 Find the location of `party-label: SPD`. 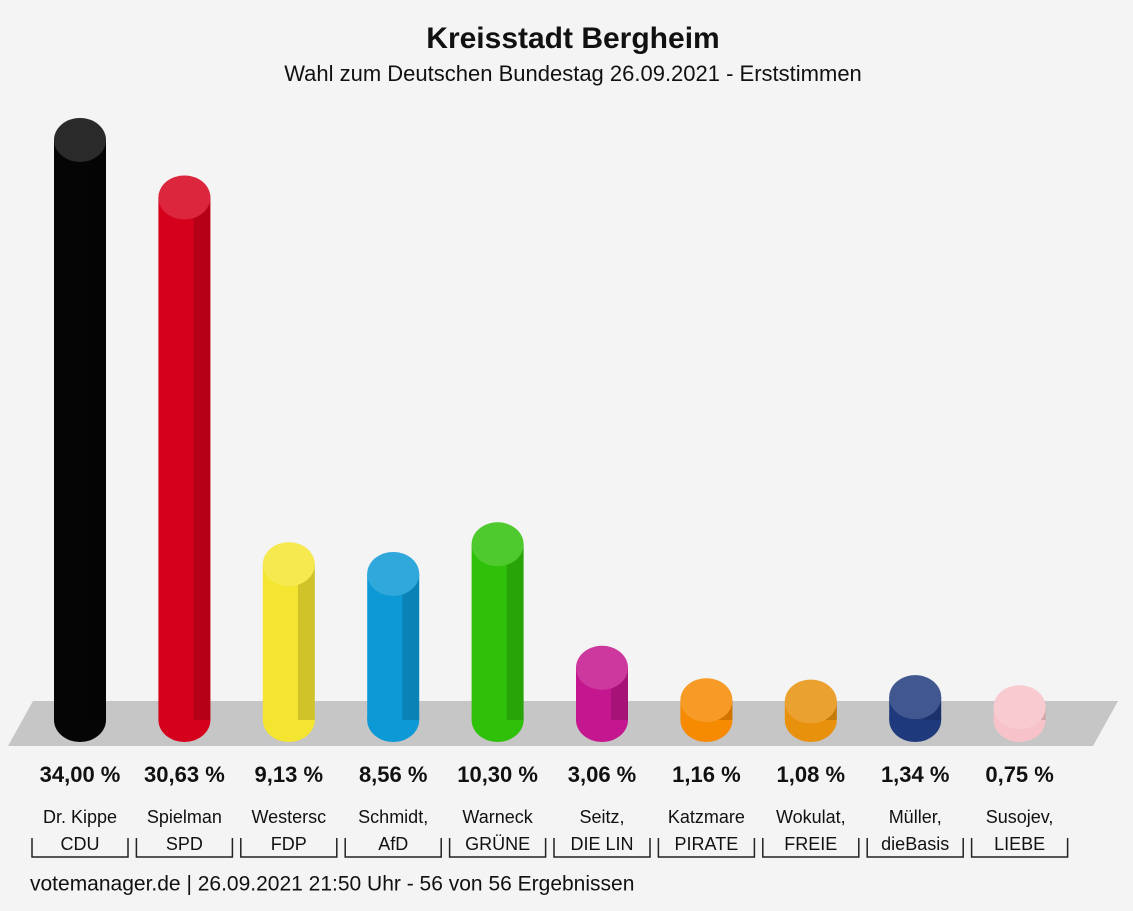

party-label: SPD is located at coordinates (184, 844).